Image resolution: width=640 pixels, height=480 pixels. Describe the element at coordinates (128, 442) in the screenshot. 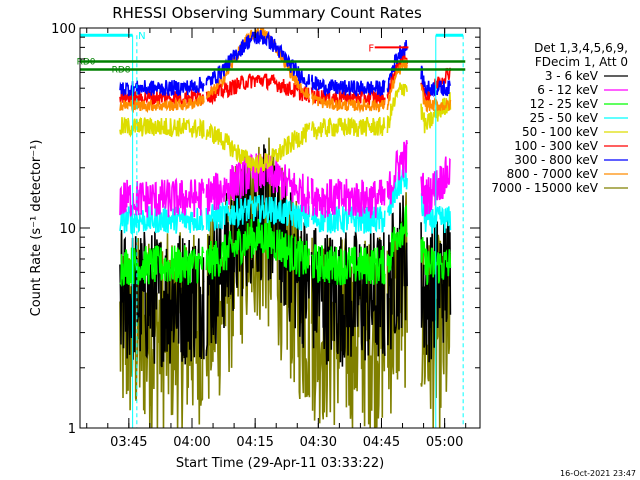

I see `x-tick-label: 03:45` at that location.